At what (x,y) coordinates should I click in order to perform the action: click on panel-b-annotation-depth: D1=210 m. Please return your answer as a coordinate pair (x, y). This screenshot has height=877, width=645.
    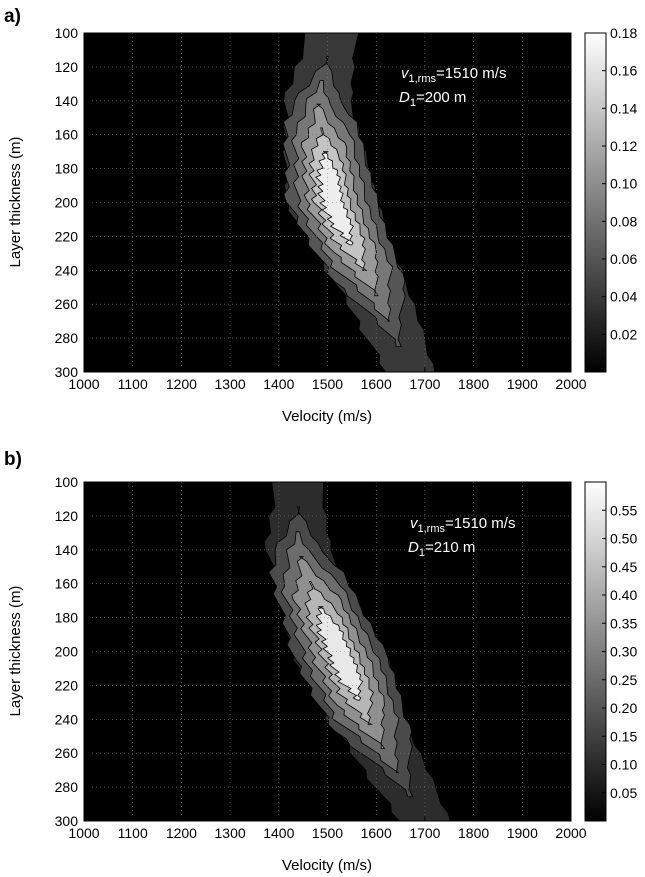
    Looking at the image, I should click on (441, 549).